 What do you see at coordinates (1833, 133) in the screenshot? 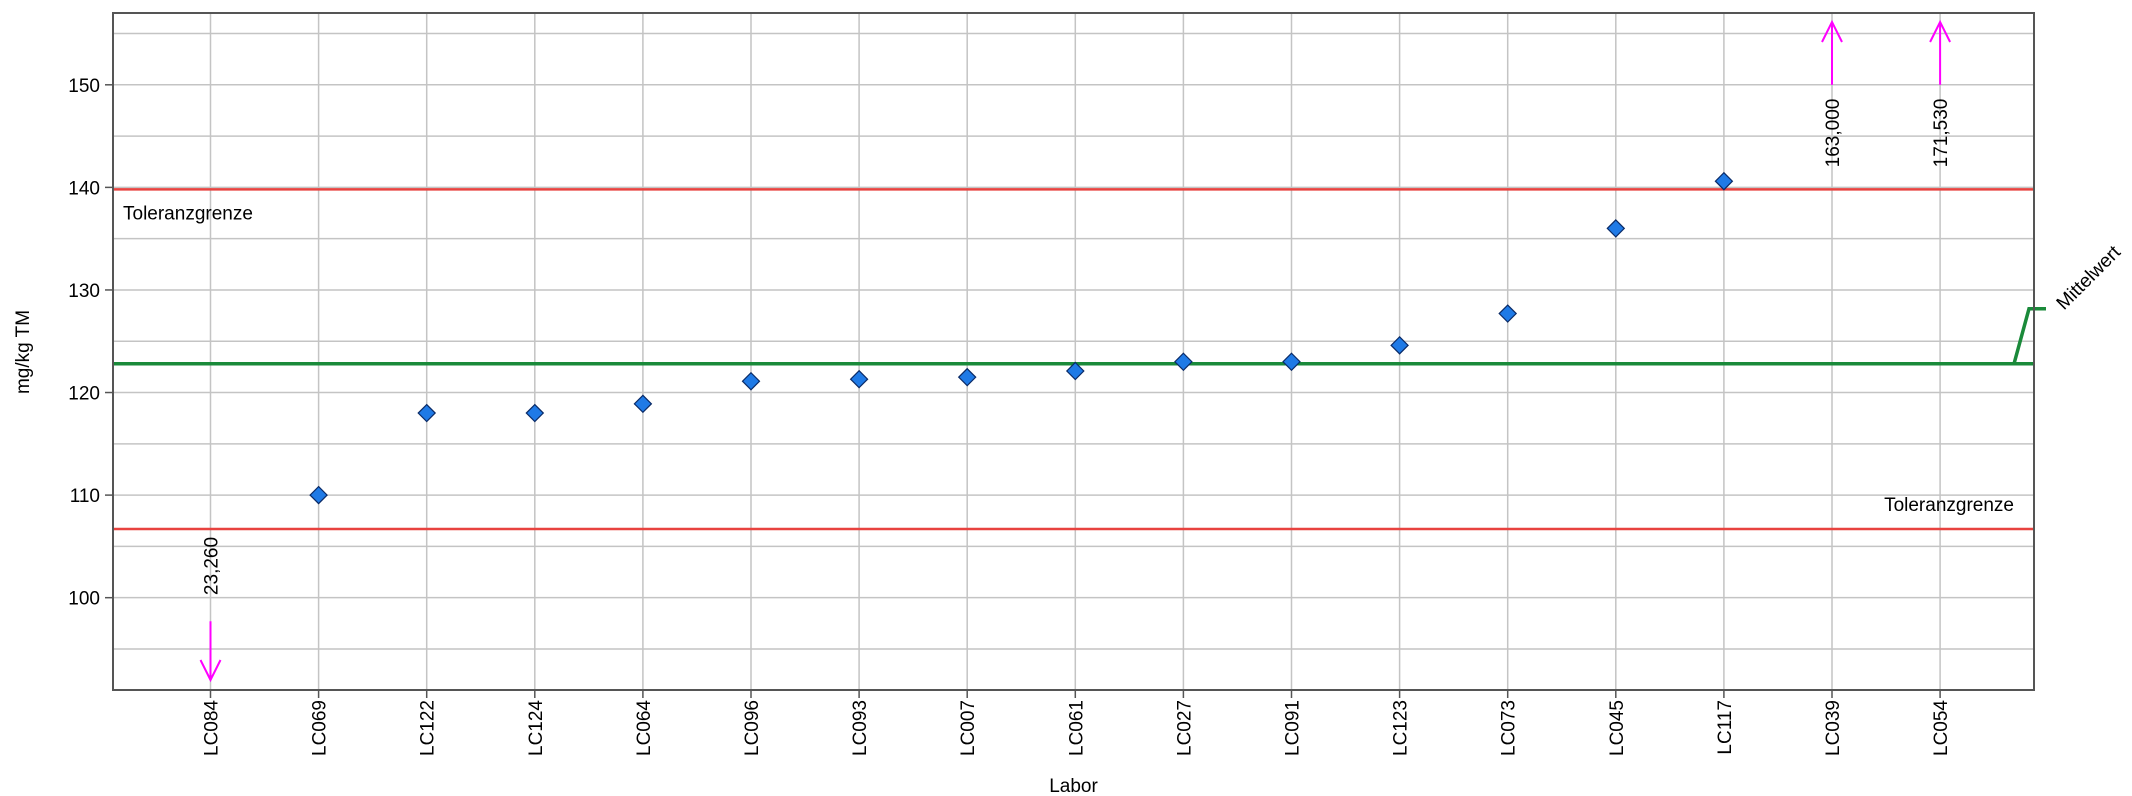
I see `out-of-range-value-label: 163,000` at bounding box center [1833, 133].